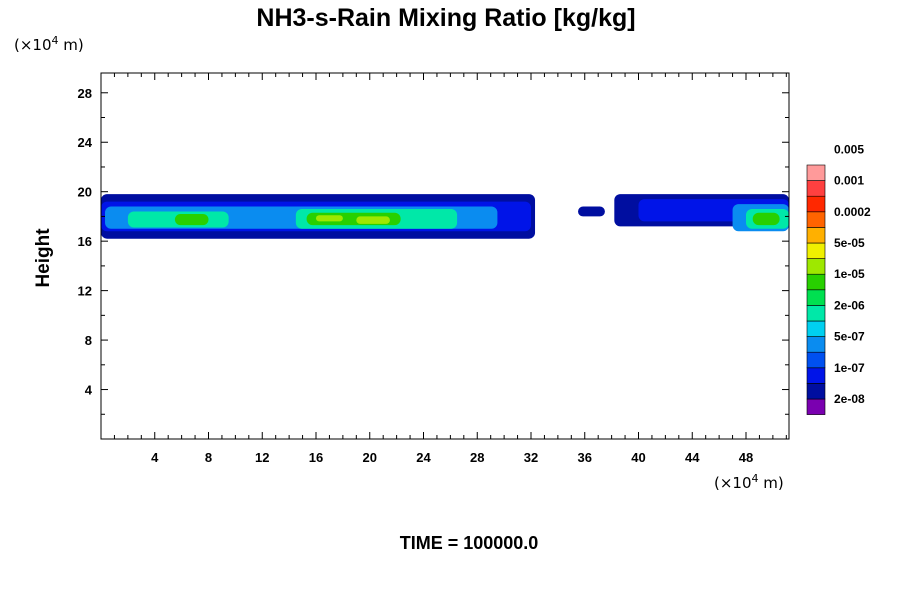  Describe the element at coordinates (85, 291) in the screenshot. I see `y-tick-label: 12` at that location.